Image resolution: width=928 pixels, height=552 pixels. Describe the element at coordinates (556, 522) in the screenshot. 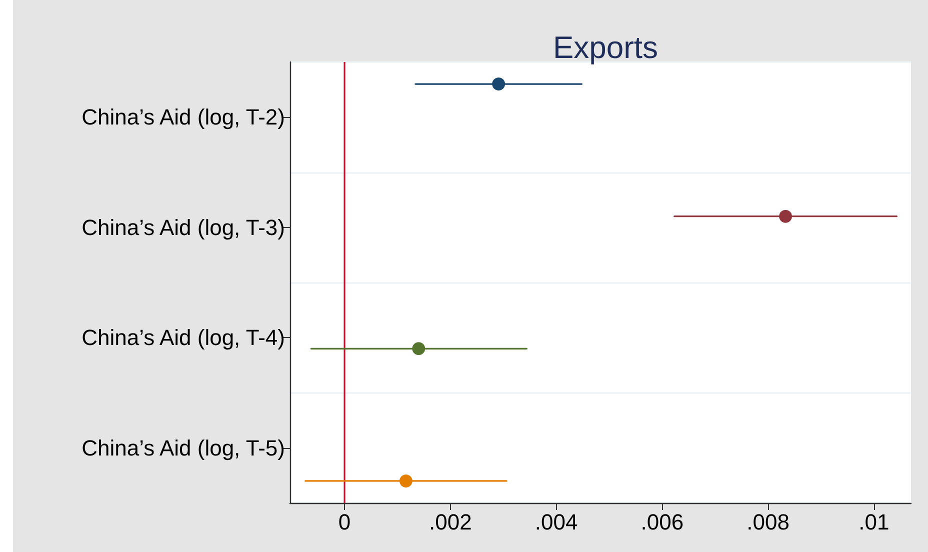

I see `x-tick-label: .004` at that location.